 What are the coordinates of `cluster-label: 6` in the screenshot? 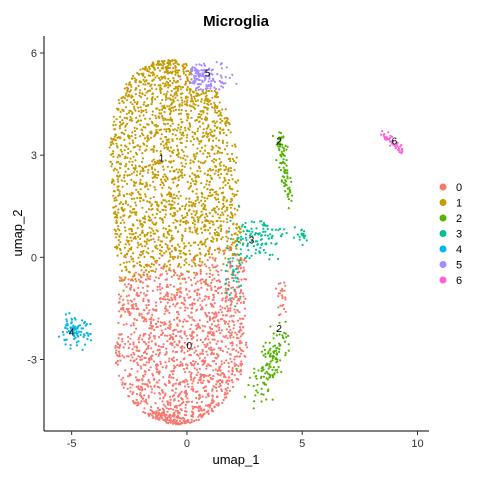 It's located at (395, 142).